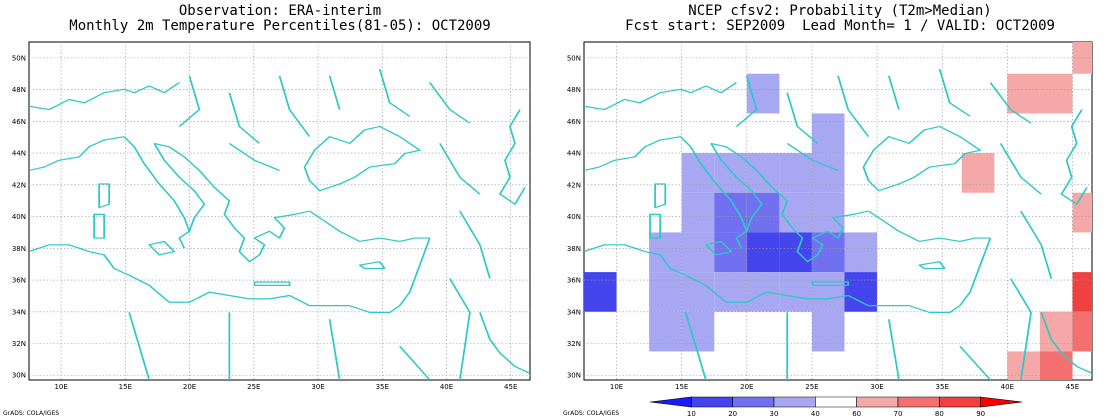 Image resolution: width=1120 pixels, height=420 pixels. Describe the element at coordinates (840, 11) in the screenshot. I see `right-title-line1: NCEP cfsv2: Probability (T2m>Median)` at that location.